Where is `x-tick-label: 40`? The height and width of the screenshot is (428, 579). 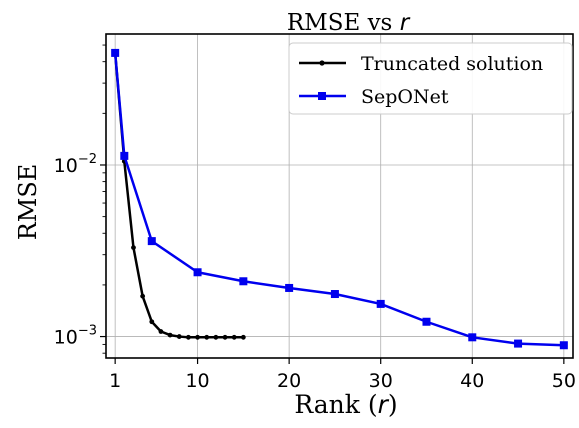
x-tick-label: 40 is located at coordinates (472, 381).